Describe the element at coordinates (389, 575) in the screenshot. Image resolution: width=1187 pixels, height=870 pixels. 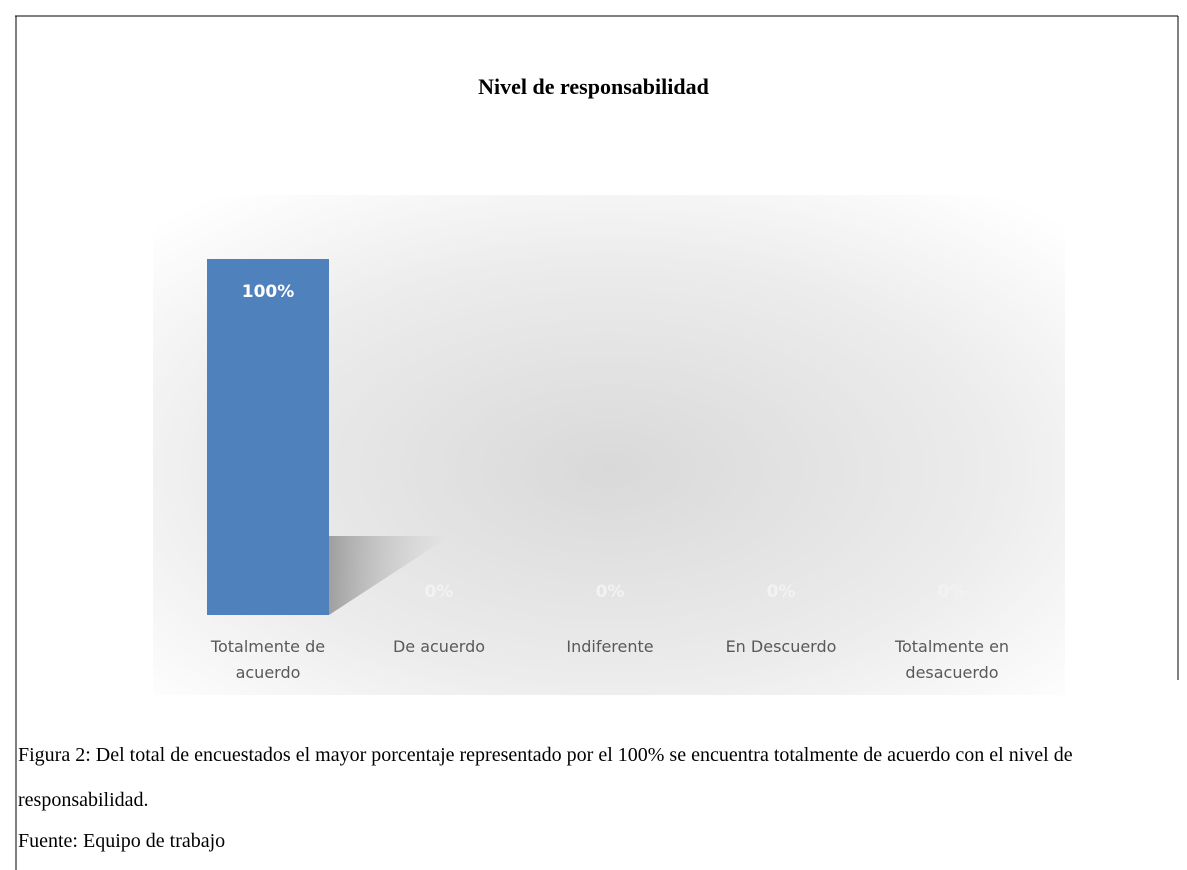
I see `bar-shadow` at that location.